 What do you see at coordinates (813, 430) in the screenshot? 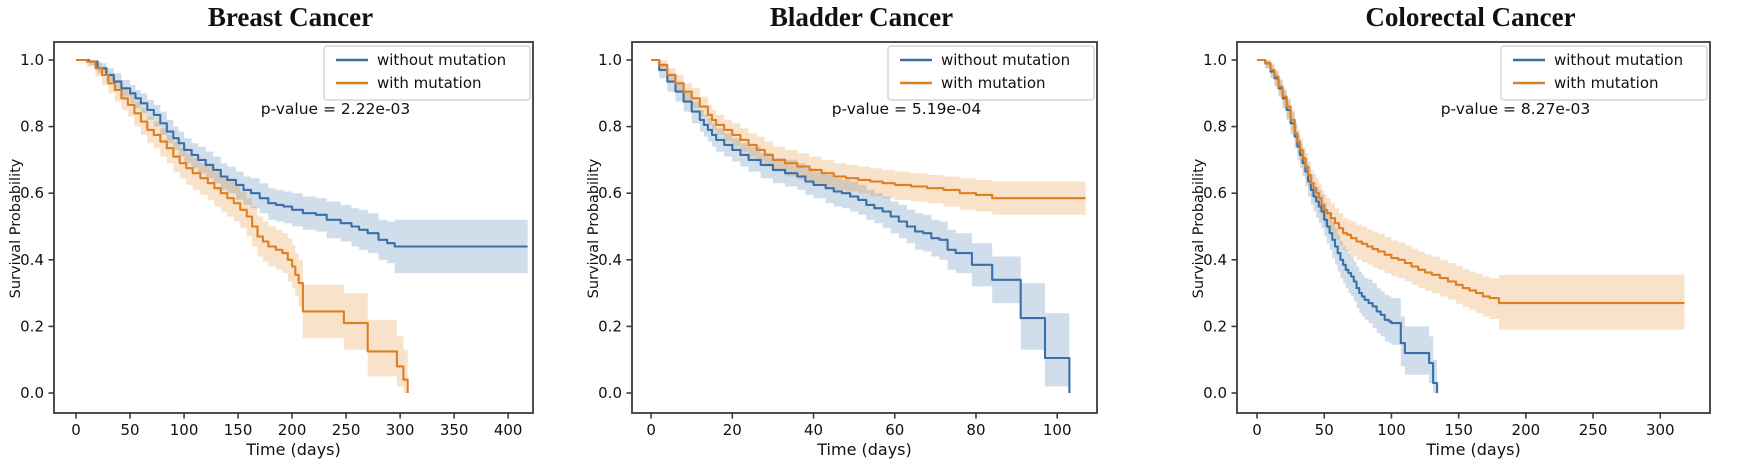
I see `x-tick-label: 40` at bounding box center [813, 430].